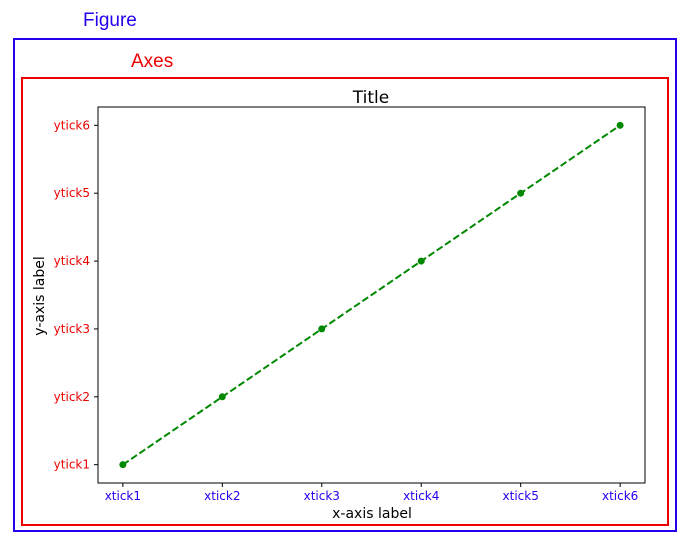 This screenshot has height=546, width=691. Describe the element at coordinates (152, 61) in the screenshot. I see `axes-annotation-label: Axes` at that location.